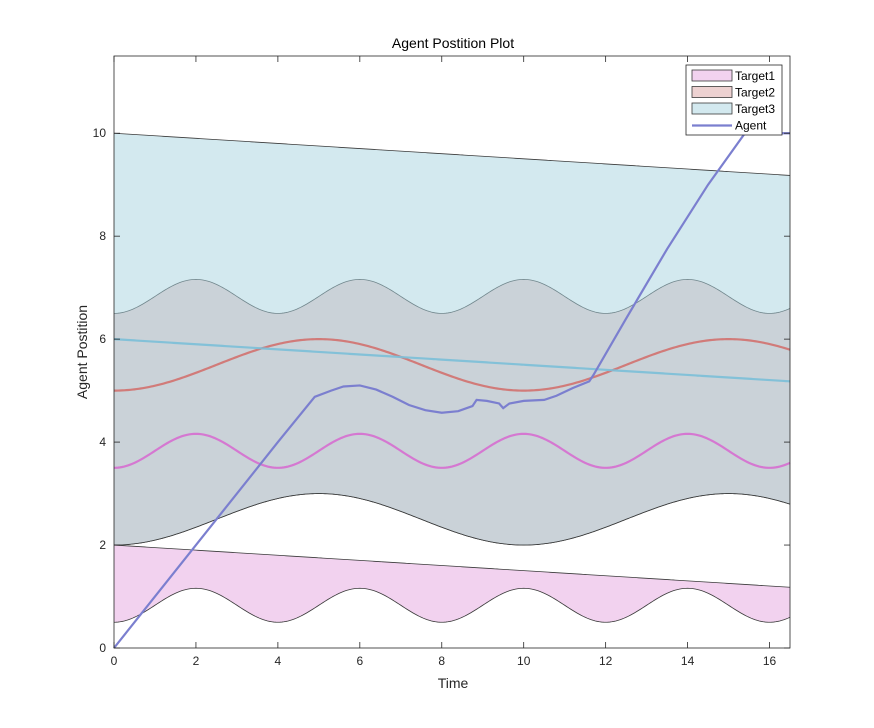 The width and height of the screenshot is (874, 728). Describe the element at coordinates (712, 75) in the screenshot. I see `legend-swatch-target1` at that location.